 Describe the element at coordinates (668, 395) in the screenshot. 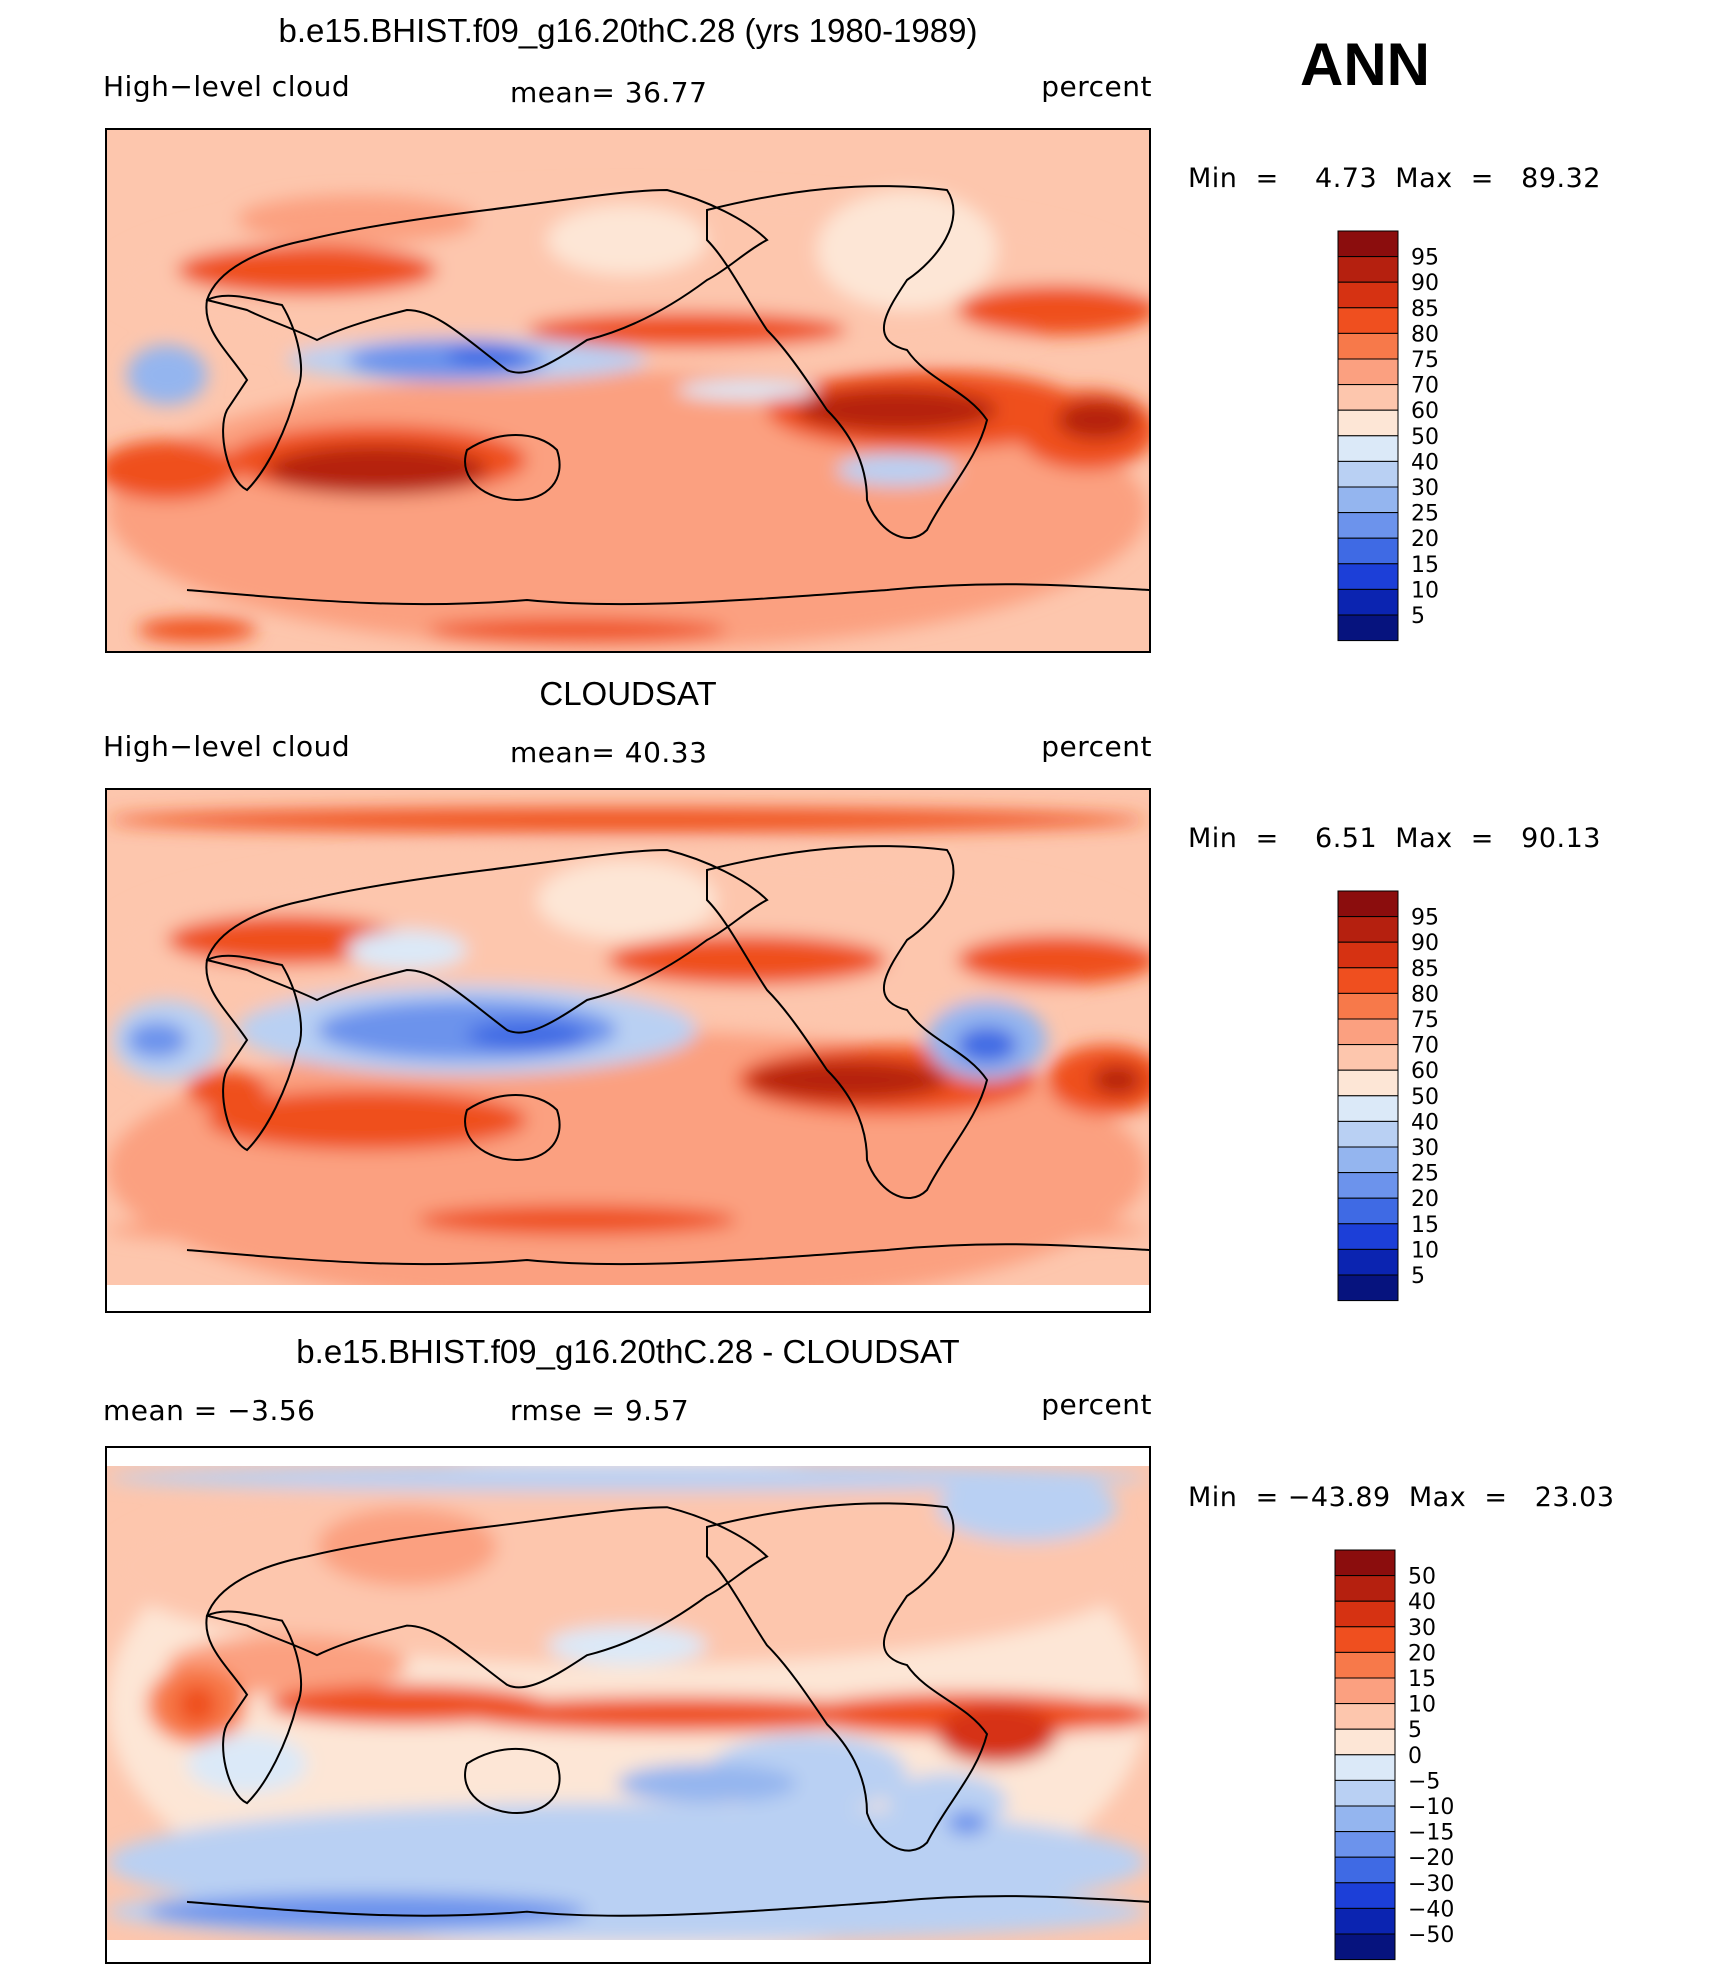

I see `coastline-layer` at that location.